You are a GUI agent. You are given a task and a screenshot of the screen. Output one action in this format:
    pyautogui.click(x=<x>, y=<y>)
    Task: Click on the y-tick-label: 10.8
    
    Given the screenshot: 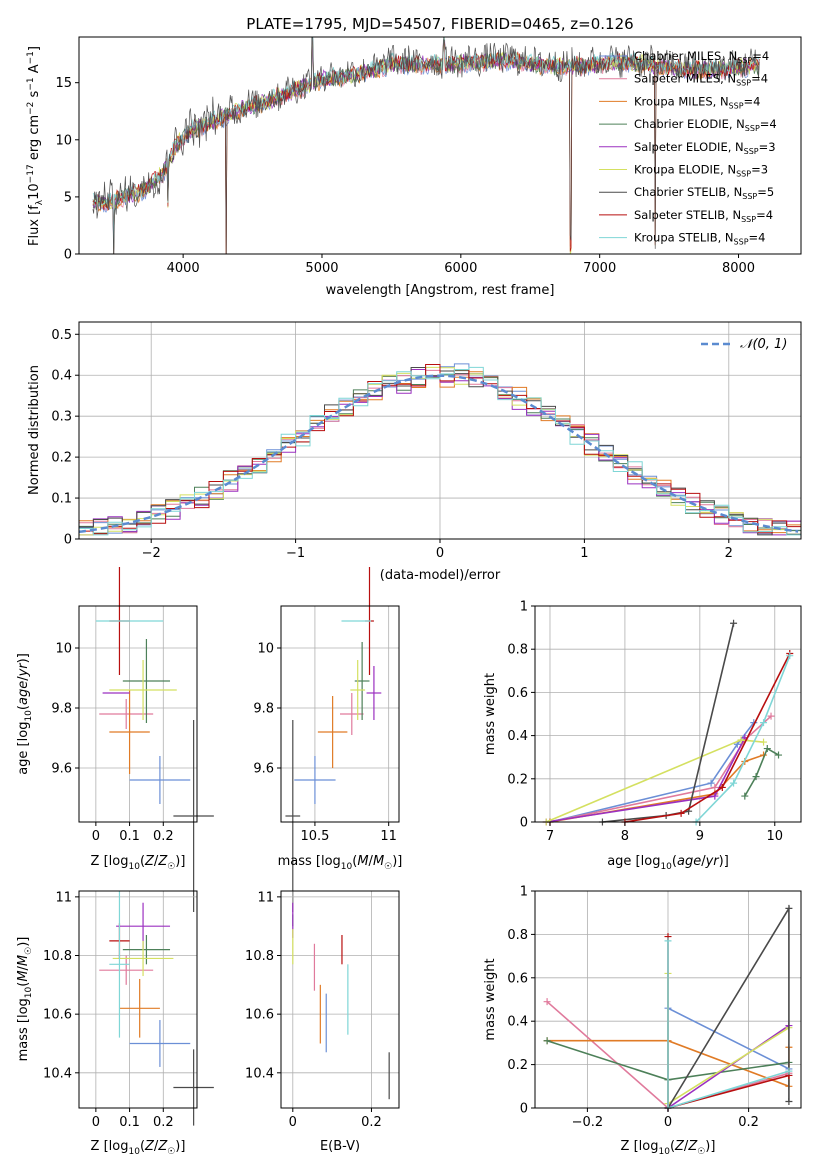 What is the action you would take?
    pyautogui.click(x=259, y=956)
    